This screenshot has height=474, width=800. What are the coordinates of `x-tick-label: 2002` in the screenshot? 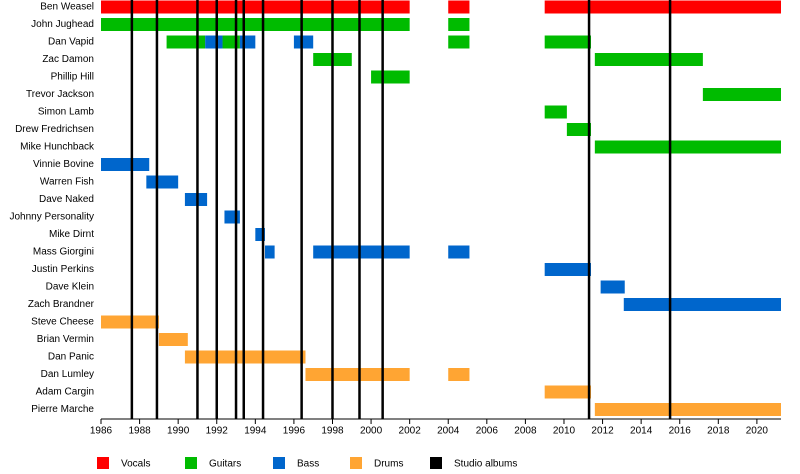 It's located at (410, 431).